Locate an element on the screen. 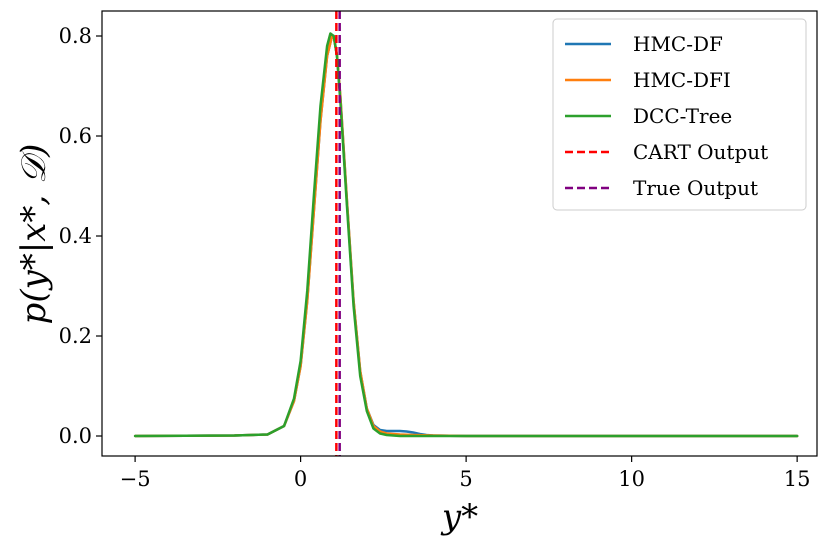 The image size is (831, 546). y-tick-label: 0.4 is located at coordinates (75, 236).